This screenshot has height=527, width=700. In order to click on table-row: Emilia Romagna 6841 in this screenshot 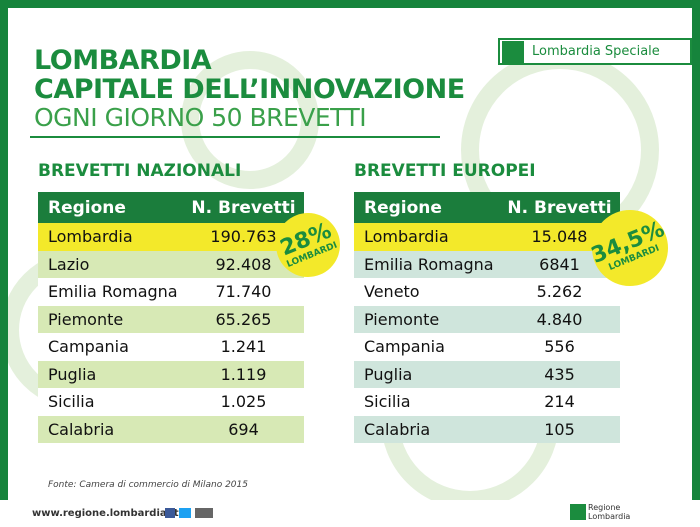, I will do `click(487, 264)`.